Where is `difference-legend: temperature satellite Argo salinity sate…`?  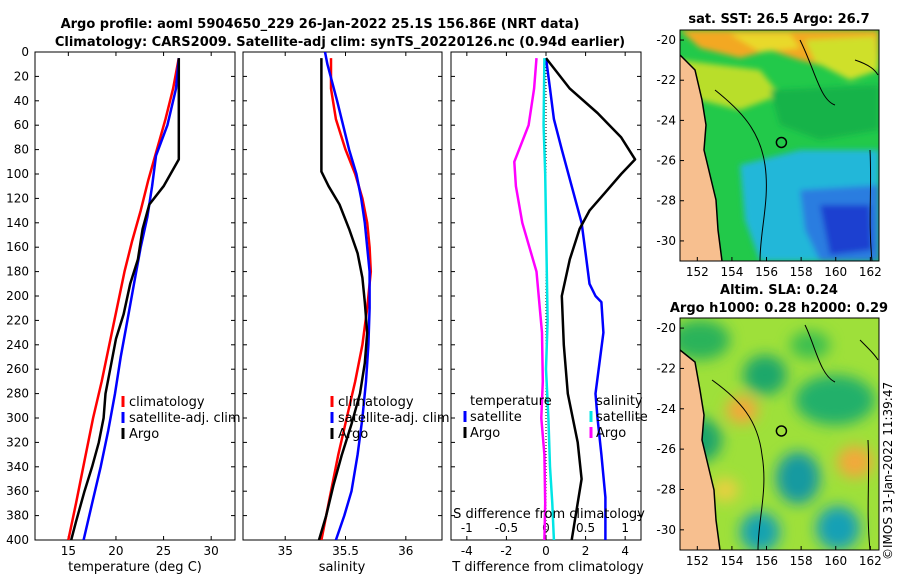 difference-legend: temperature satellite Argo salinity sate… is located at coordinates (555, 417).